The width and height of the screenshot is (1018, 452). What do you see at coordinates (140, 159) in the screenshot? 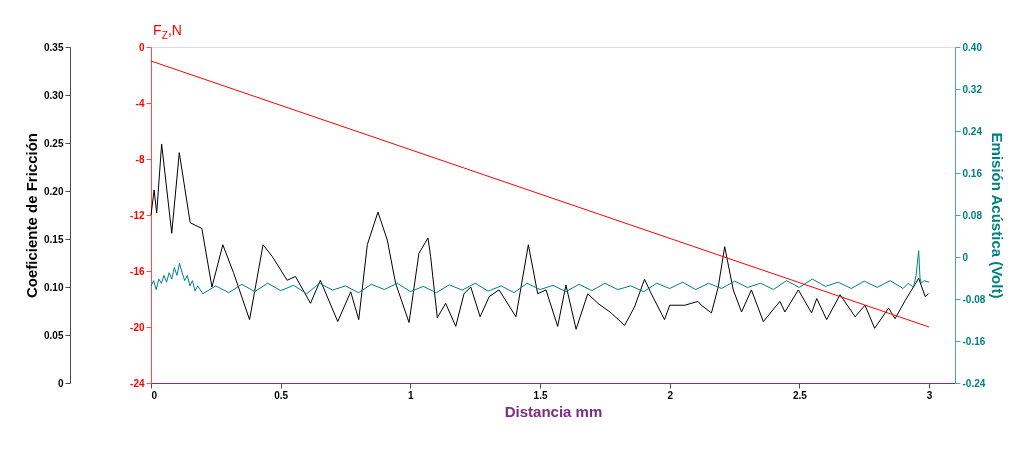
I see `y3-tick-label: -8` at bounding box center [140, 159].